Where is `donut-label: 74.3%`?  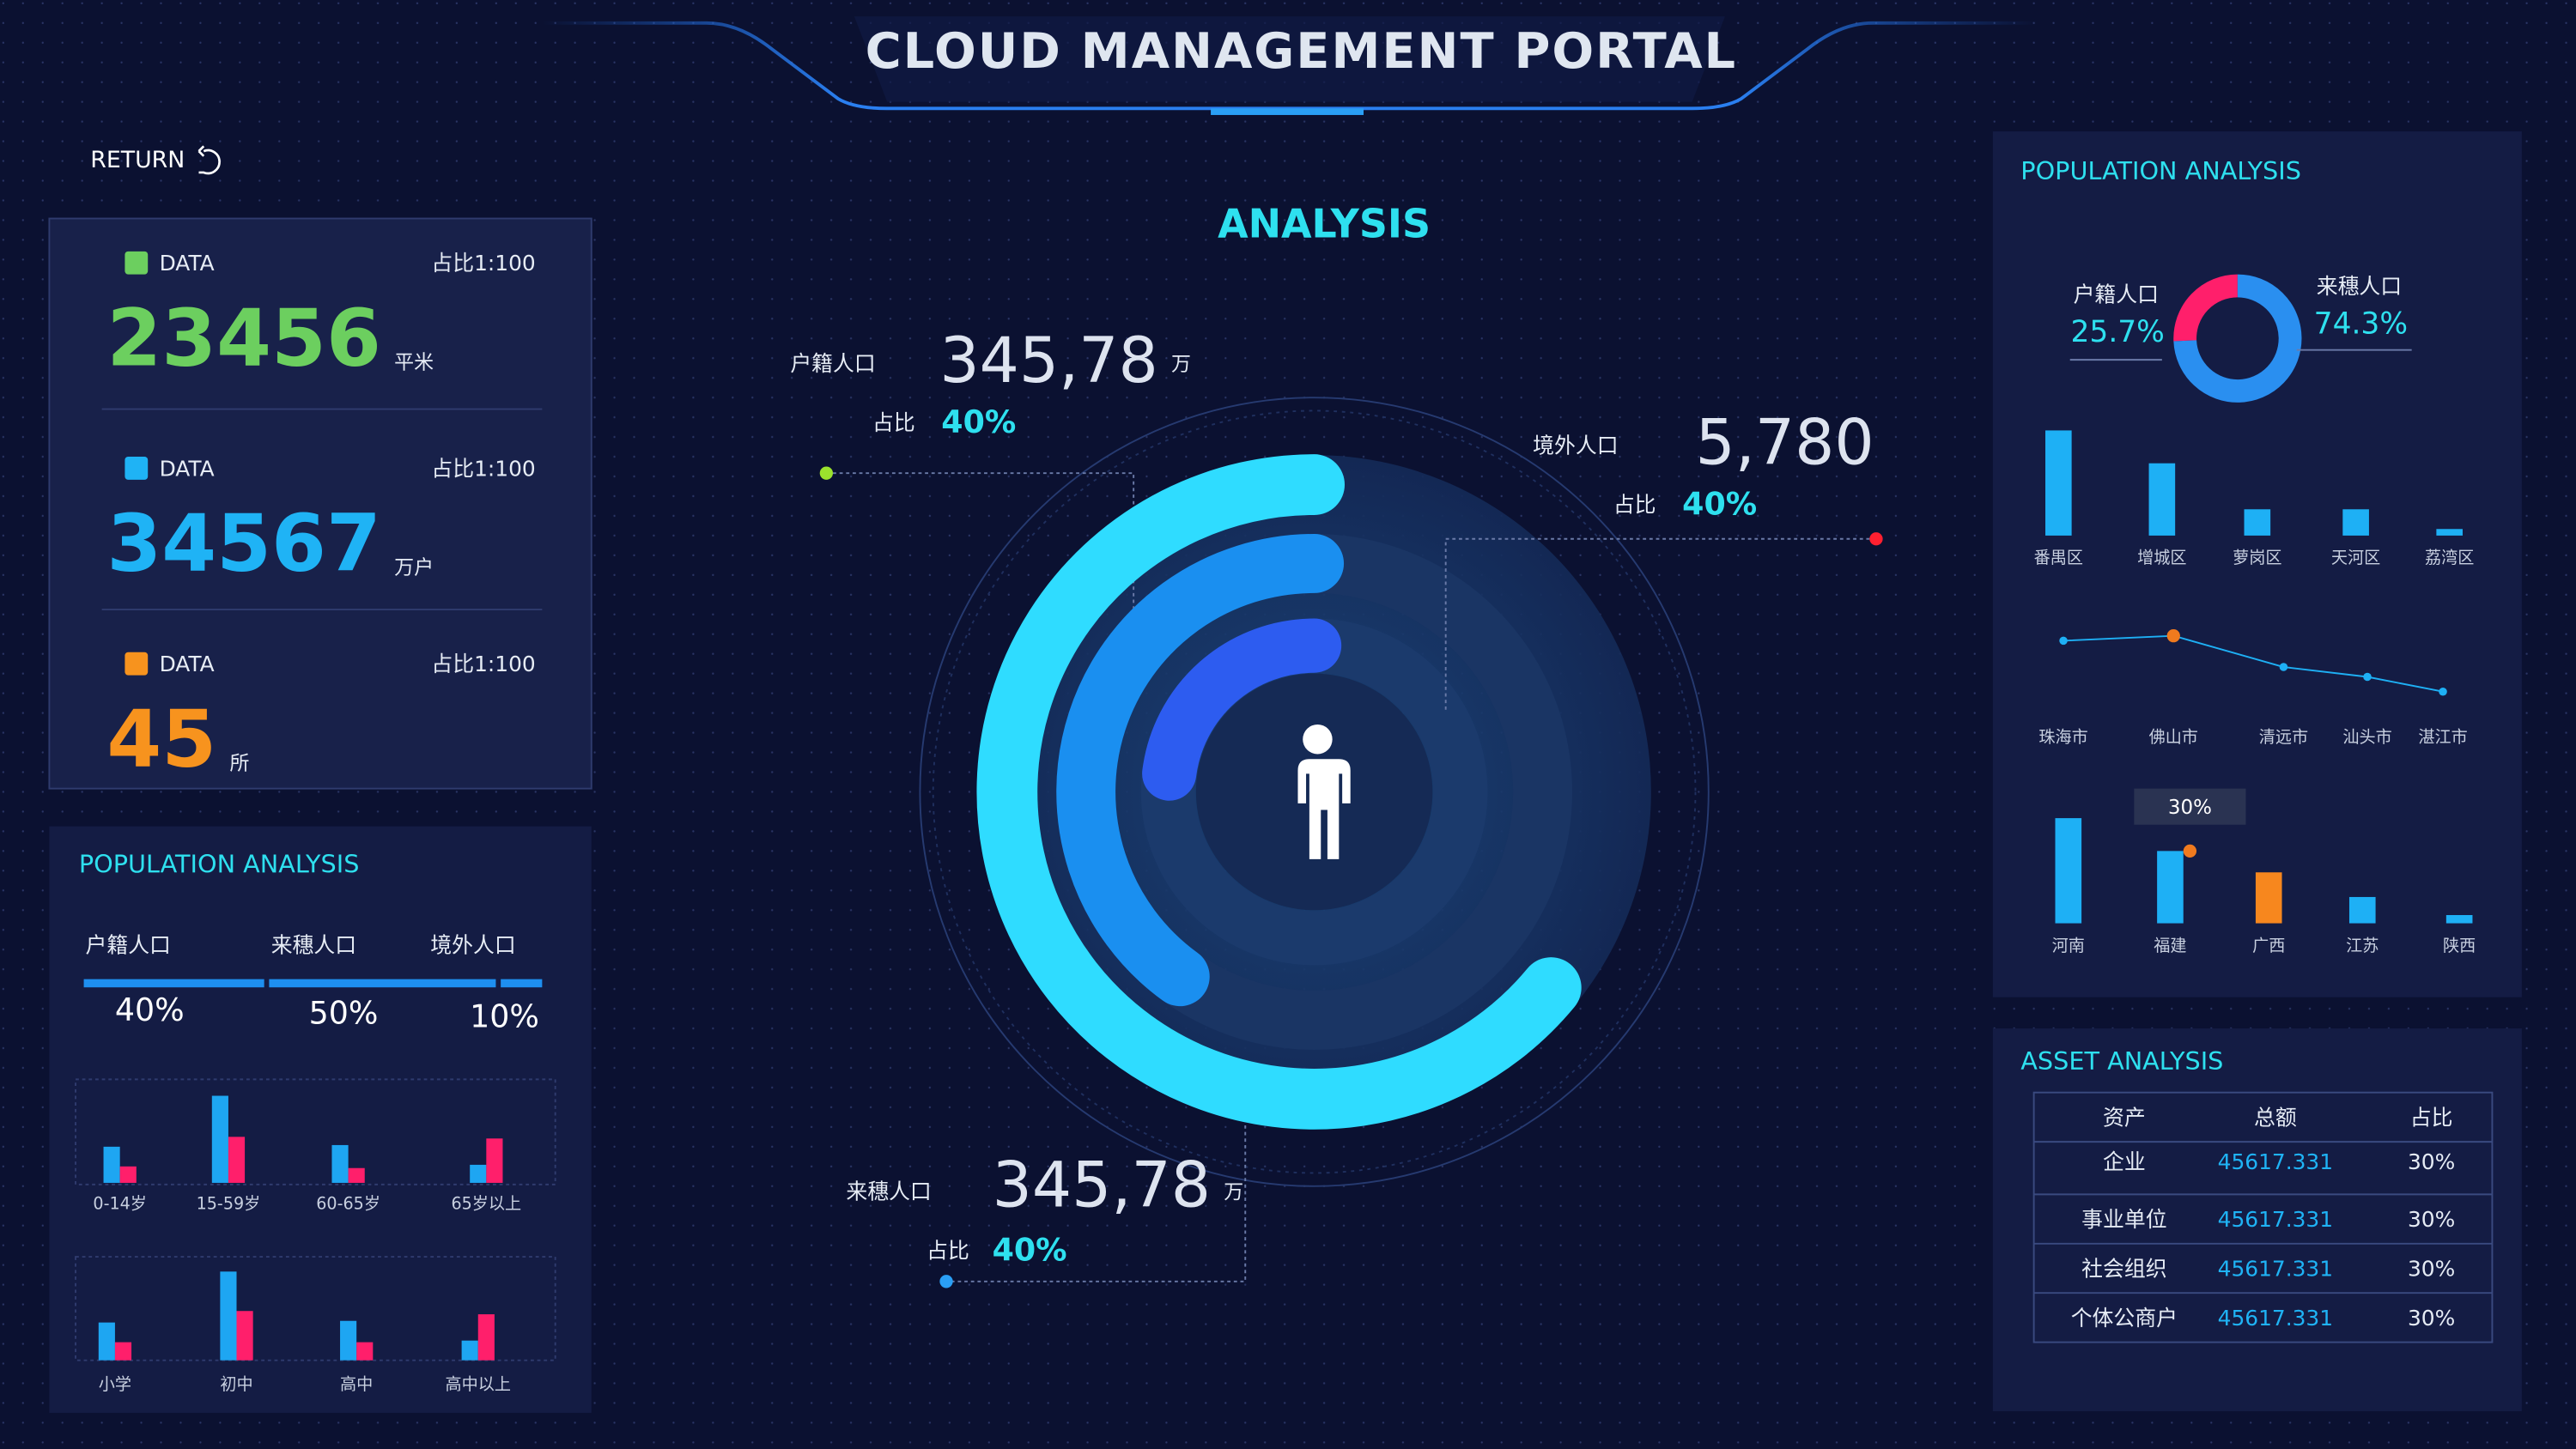
donut-label: 74.3% is located at coordinates (2361, 323).